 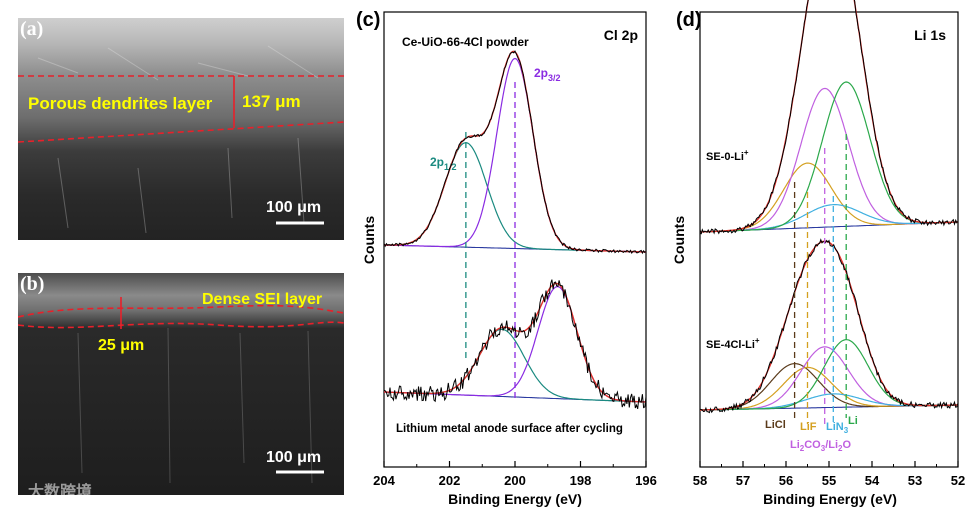 What do you see at coordinates (181, 311) in the screenshot?
I see `sem-b-top-boundary` at bounding box center [181, 311].